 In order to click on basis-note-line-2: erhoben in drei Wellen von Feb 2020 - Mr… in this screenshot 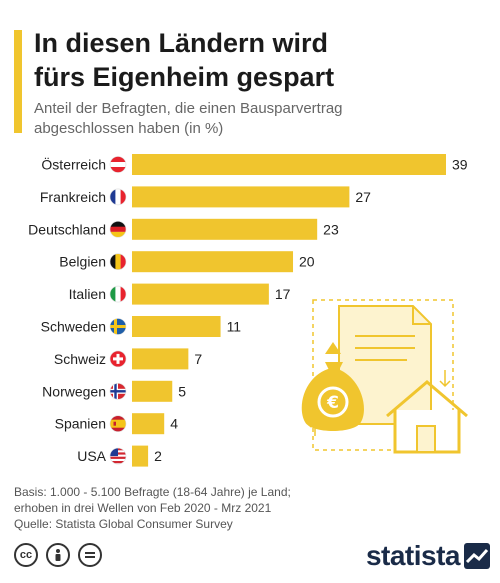, I will do `click(143, 508)`.